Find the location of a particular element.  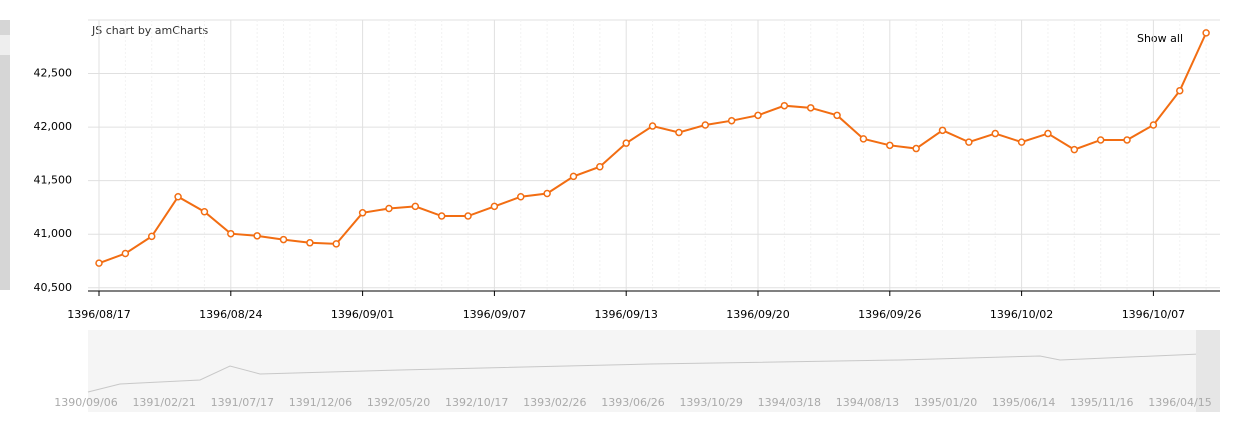

scrollbar-label: 1392/10/17 is located at coordinates (476, 402).